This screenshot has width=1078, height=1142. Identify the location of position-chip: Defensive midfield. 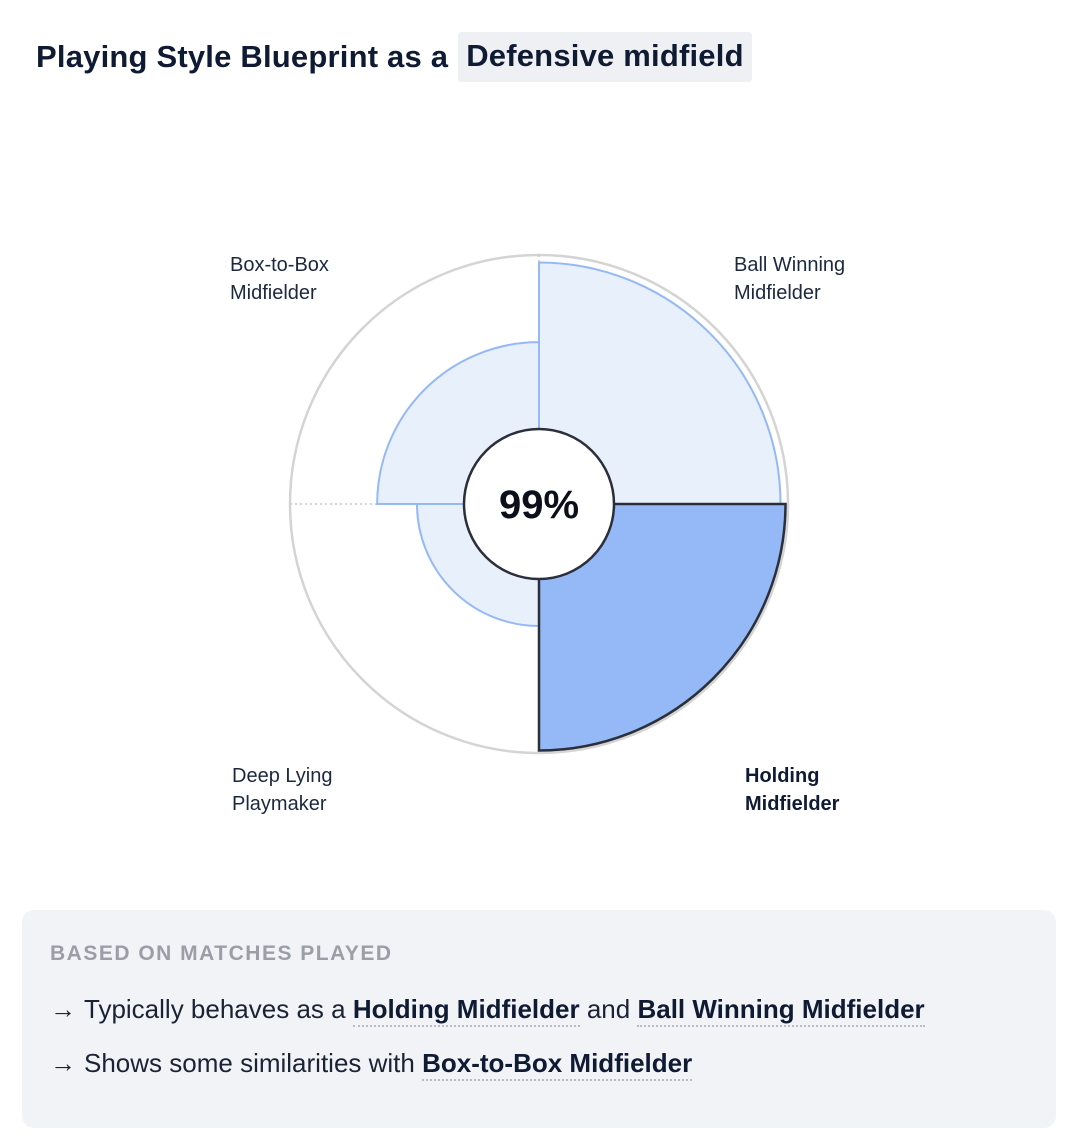
(605, 57).